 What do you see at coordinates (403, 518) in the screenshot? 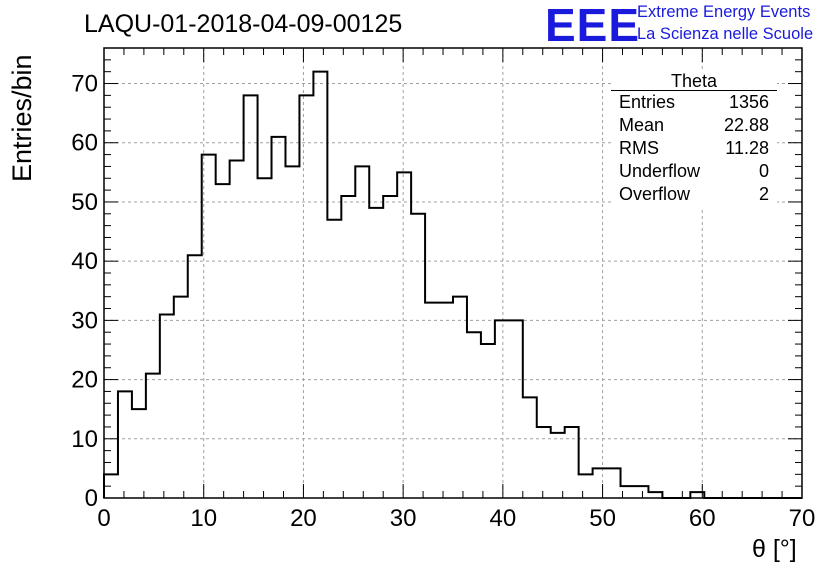
I see `x-tick-label: 30` at bounding box center [403, 518].